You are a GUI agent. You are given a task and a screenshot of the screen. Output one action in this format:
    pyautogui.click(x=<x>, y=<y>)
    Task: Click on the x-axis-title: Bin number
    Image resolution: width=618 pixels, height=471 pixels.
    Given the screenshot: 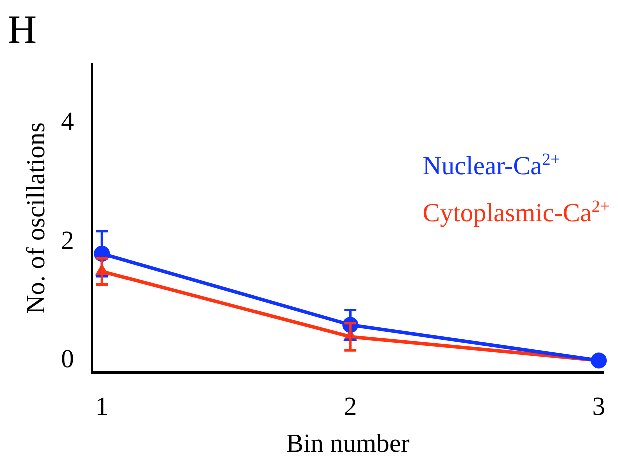 What is the action you would take?
    pyautogui.click(x=348, y=443)
    